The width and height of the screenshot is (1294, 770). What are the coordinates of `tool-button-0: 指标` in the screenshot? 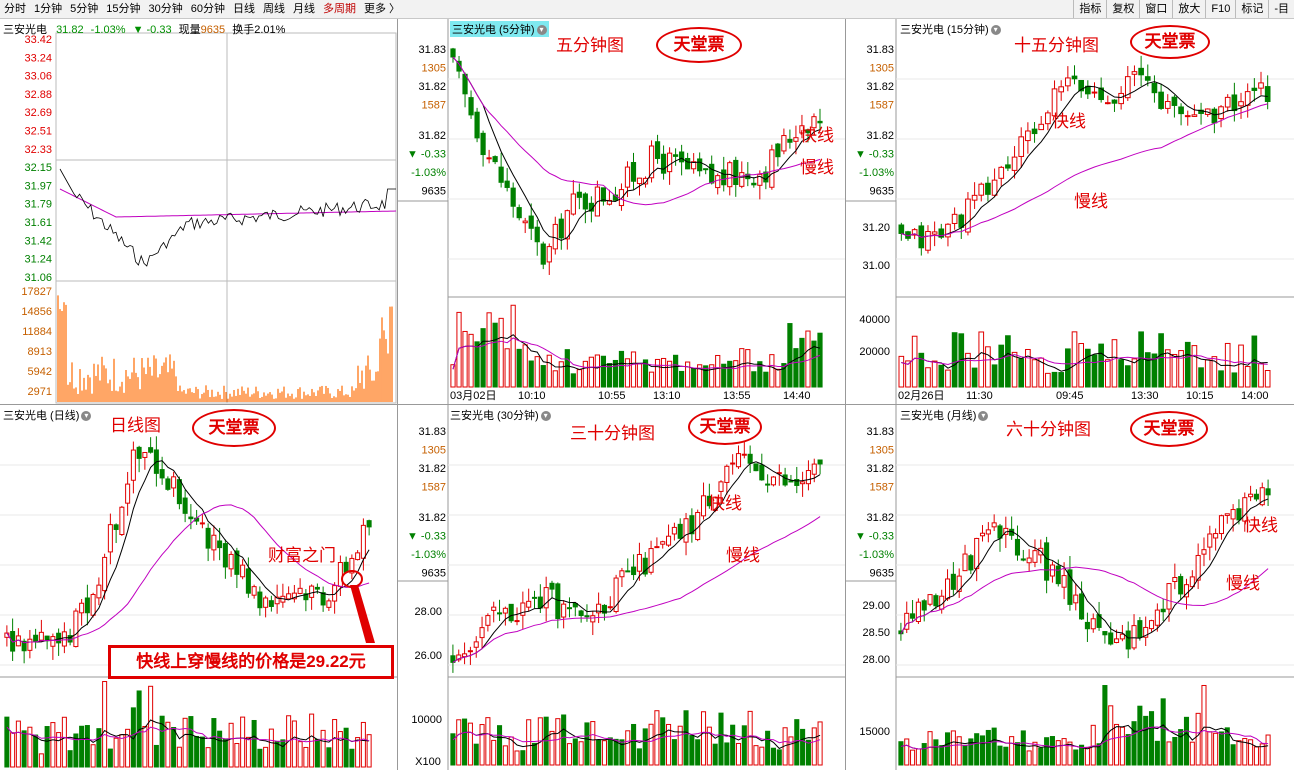 It's located at (1089, 9).